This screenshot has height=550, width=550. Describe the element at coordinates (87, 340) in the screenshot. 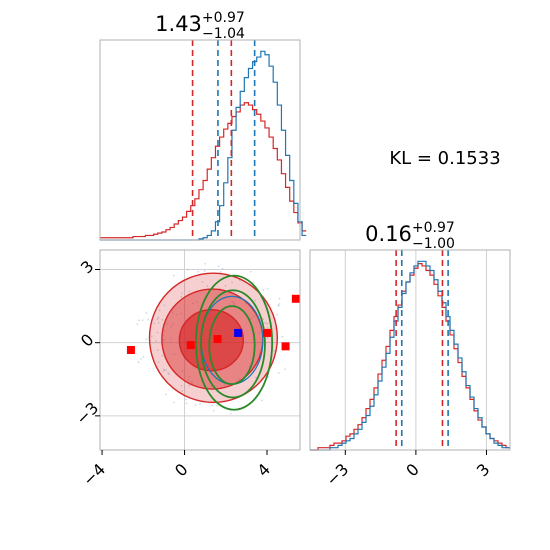

I see `joint-ytick-label: 0` at that location.